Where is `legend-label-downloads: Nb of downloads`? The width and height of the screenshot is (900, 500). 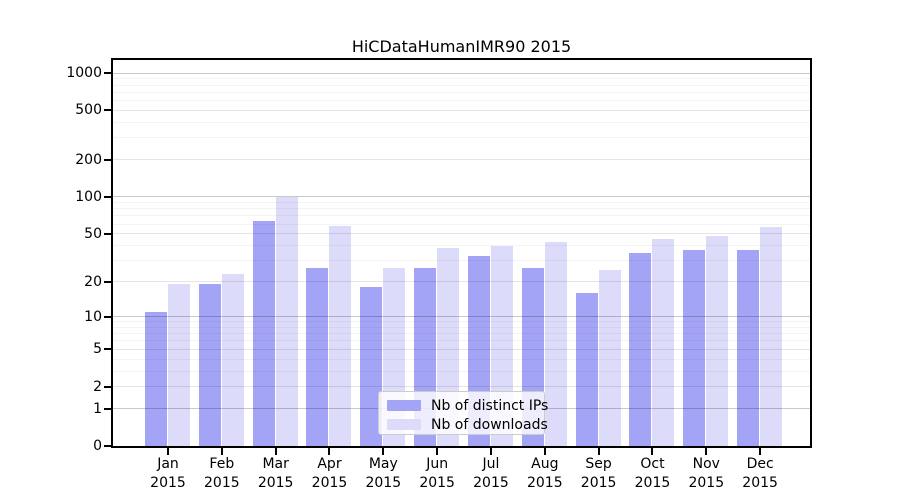
legend-label-downloads: Nb of downloads is located at coordinates (489, 424).